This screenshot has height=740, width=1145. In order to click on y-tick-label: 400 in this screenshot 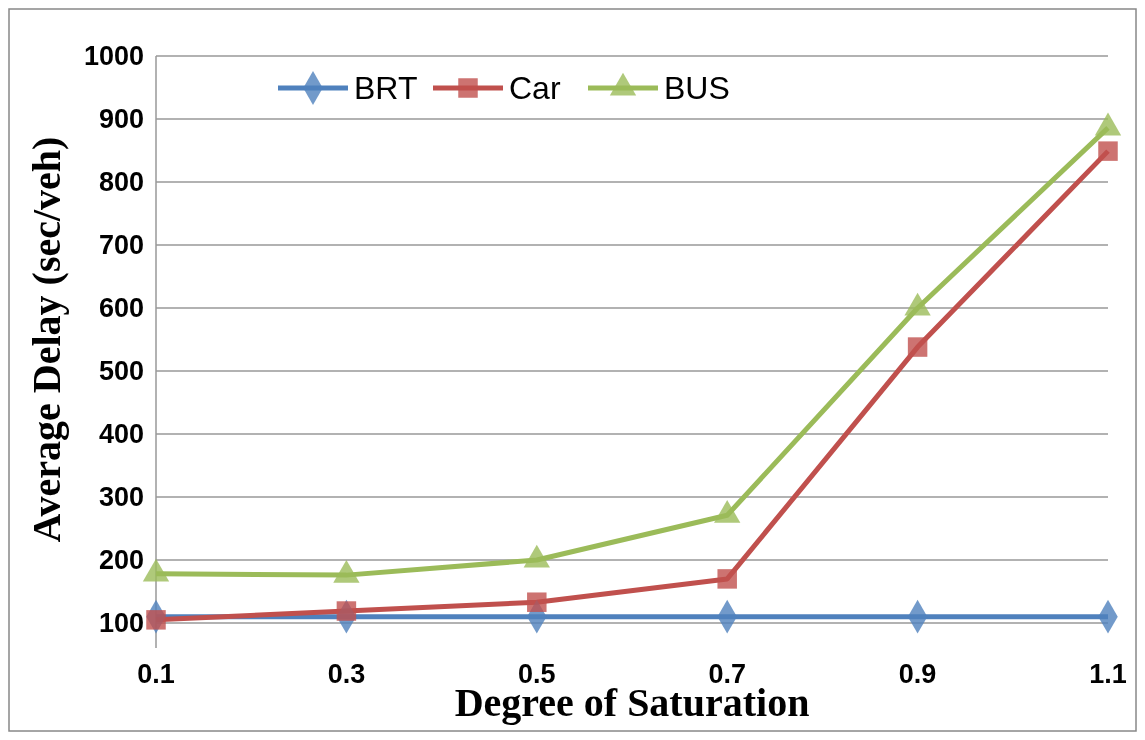, I will do `click(121, 434)`.